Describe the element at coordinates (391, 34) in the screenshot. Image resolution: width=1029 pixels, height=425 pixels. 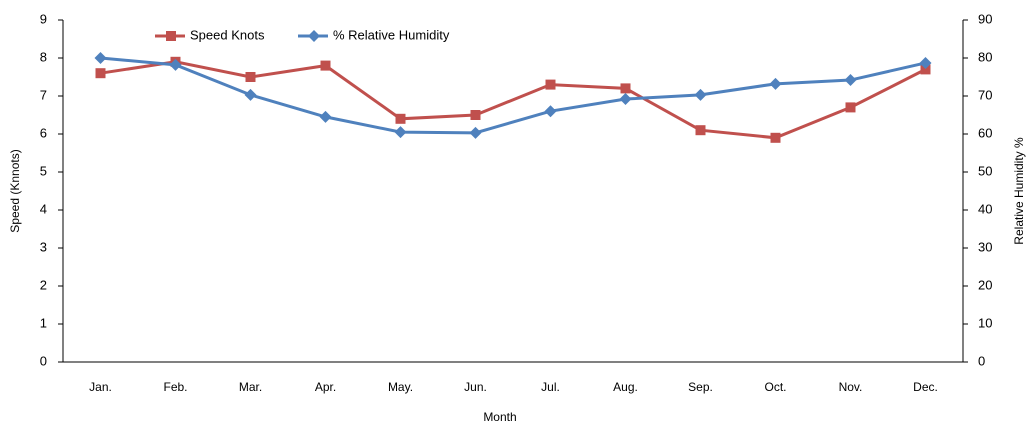
I see `legend-label: % Relative Humidity` at that location.